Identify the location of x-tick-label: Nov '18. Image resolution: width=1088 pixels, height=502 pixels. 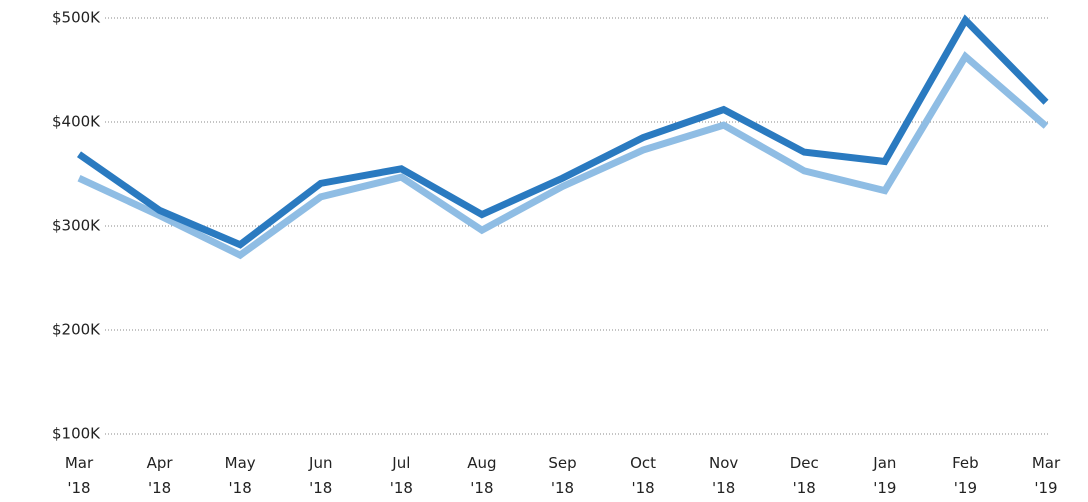
(723, 475).